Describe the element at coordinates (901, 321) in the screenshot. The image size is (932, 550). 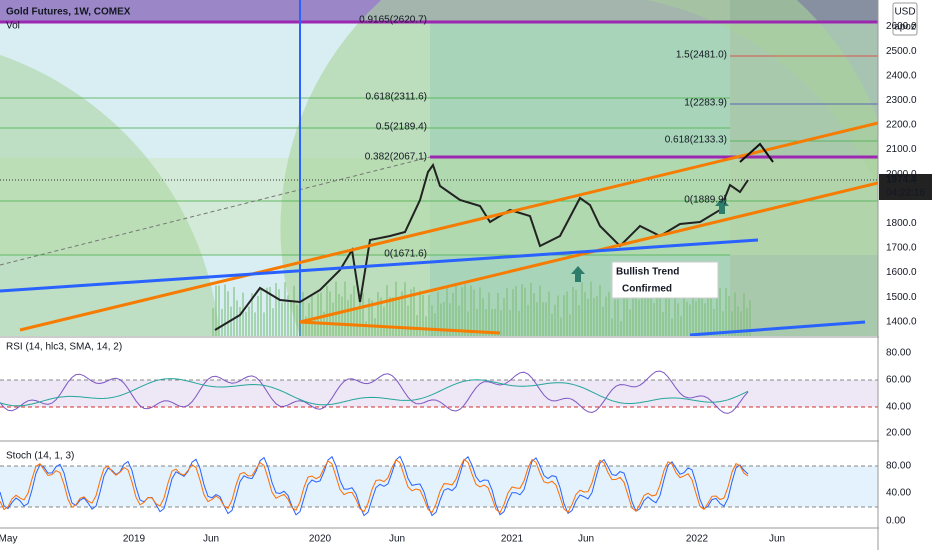
I see `price-tick-label: 1400.0` at that location.